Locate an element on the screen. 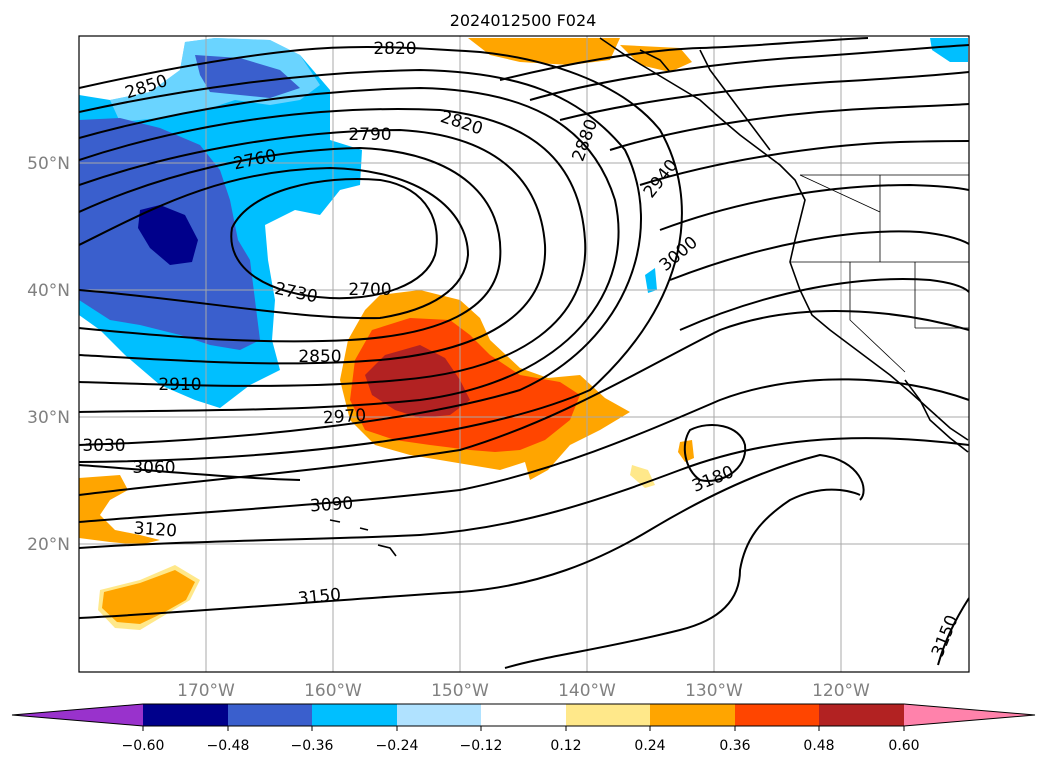 Image resolution: width=1047 pixels, height=765 pixels. colorbar-tick-label: −0.36 is located at coordinates (312, 746).